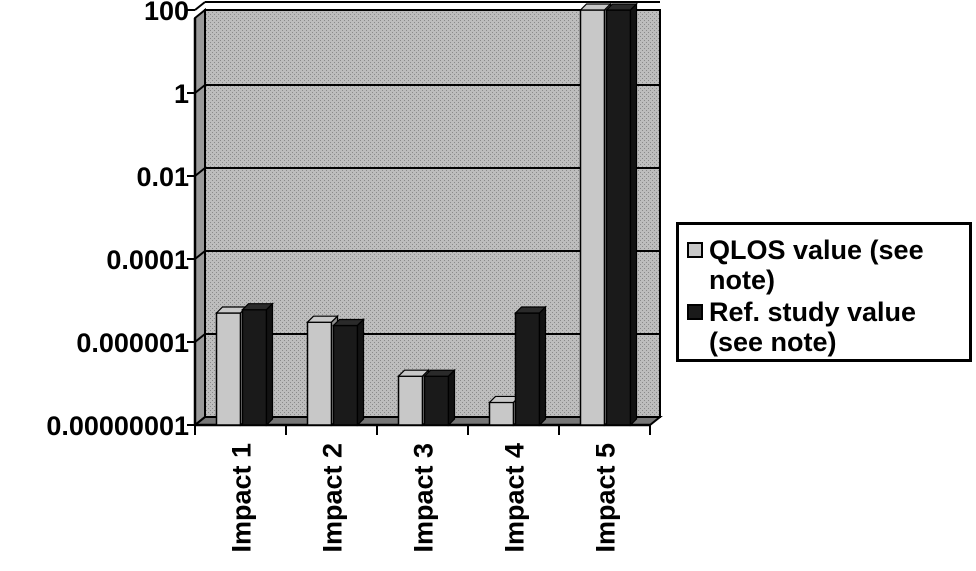 Image resolution: width=976 pixels, height=571 pixels. What do you see at coordinates (606, 498) in the screenshot?
I see `x-tick-label: Impact 5` at bounding box center [606, 498].